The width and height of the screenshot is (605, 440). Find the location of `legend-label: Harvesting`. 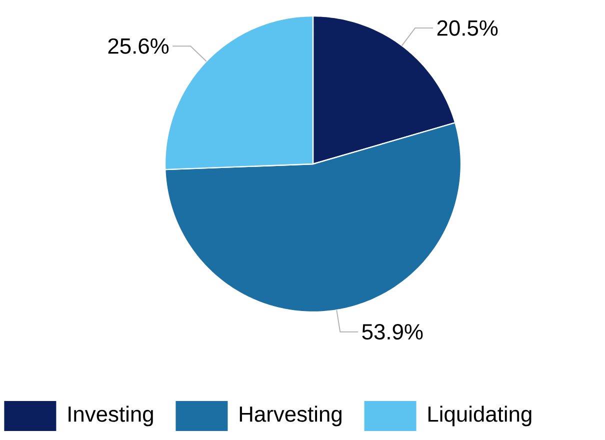

legend-label: Harvesting is located at coordinates (291, 416).